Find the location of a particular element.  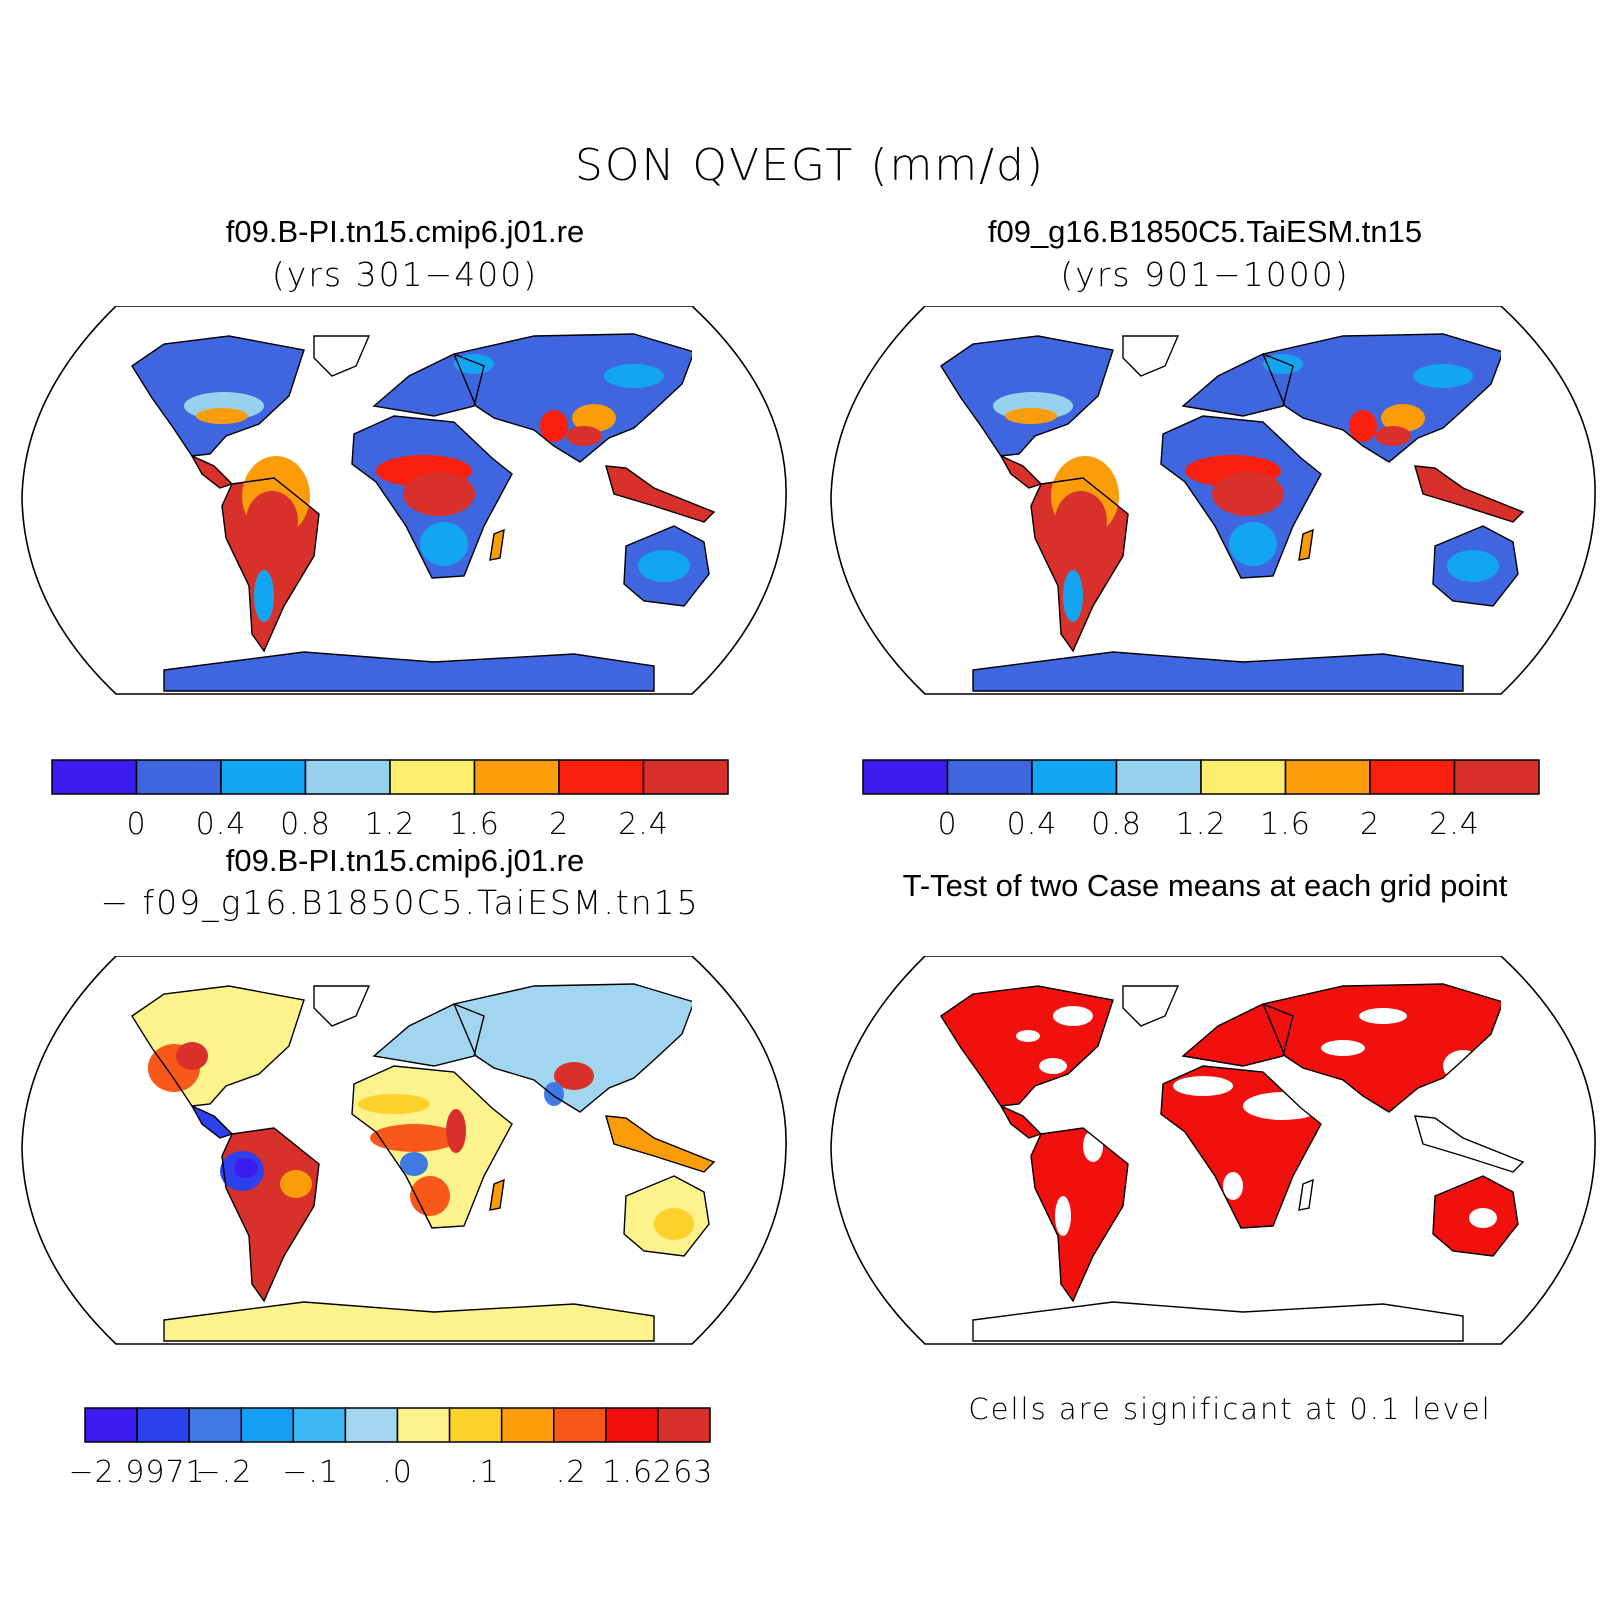

panel-1-title: f09.B-PI.tn15.cmip6.j01.re is located at coordinates (405, 231).